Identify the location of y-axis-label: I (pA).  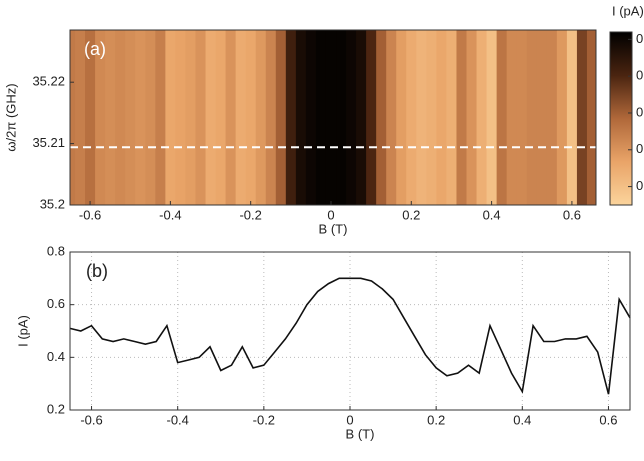
(22, 331).